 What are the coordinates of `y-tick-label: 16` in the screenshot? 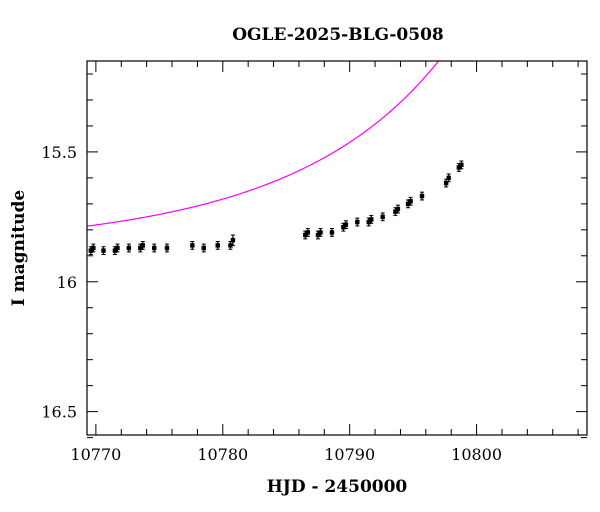 It's located at (67, 282).